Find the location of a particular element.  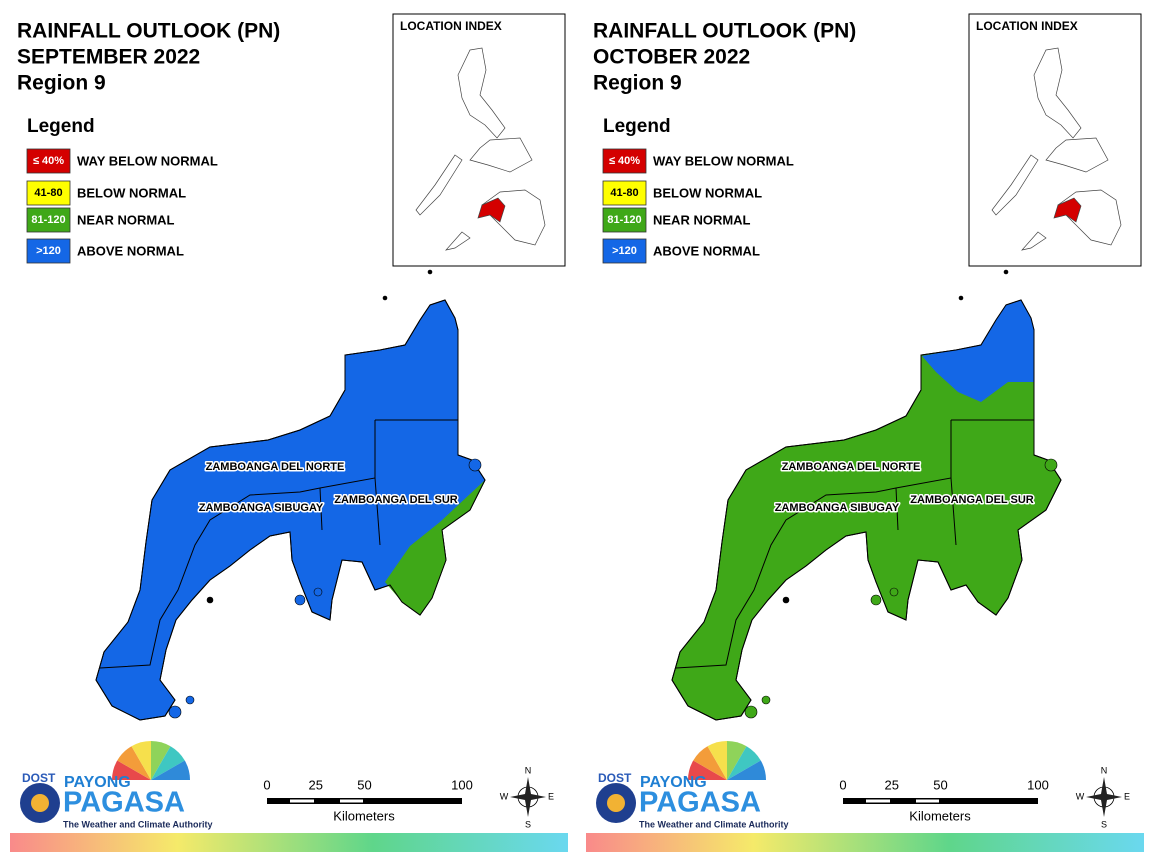

legend-range: ≤ 40% is located at coordinates (48, 161).